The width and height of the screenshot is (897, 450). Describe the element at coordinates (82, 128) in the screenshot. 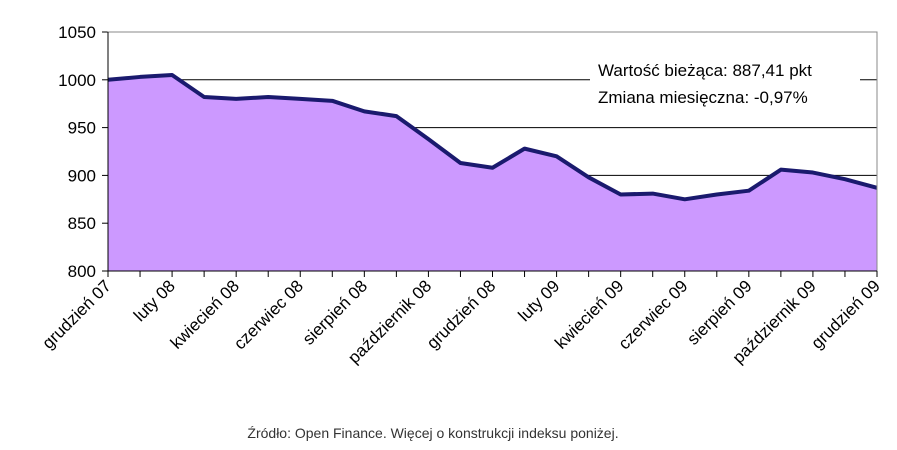

I see `y-tick-label: 950` at that location.